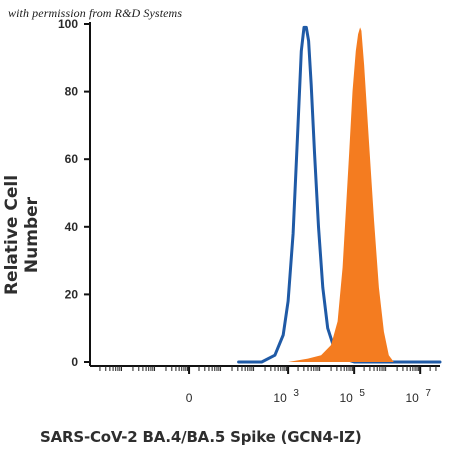 This screenshot has width=450, height=453. I want to click on x-tick-exponent: 3, so click(296, 393).